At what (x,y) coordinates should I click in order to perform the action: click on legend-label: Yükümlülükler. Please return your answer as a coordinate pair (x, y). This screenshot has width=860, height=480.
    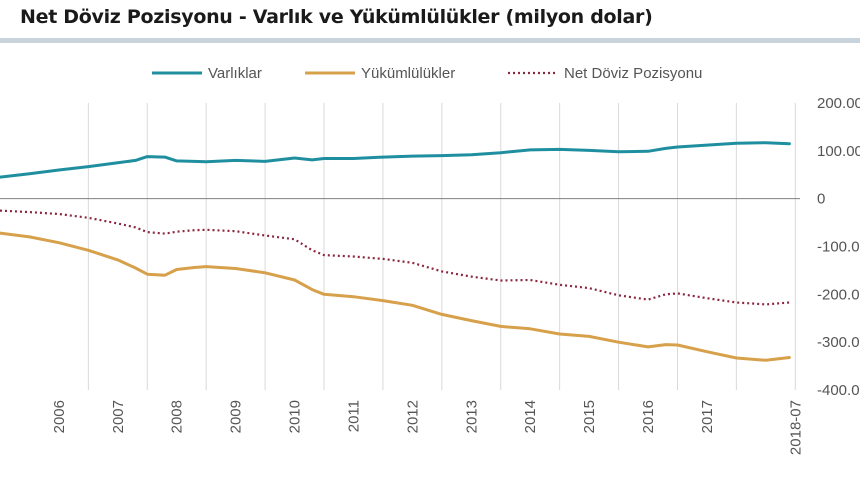
    Looking at the image, I should click on (408, 73).